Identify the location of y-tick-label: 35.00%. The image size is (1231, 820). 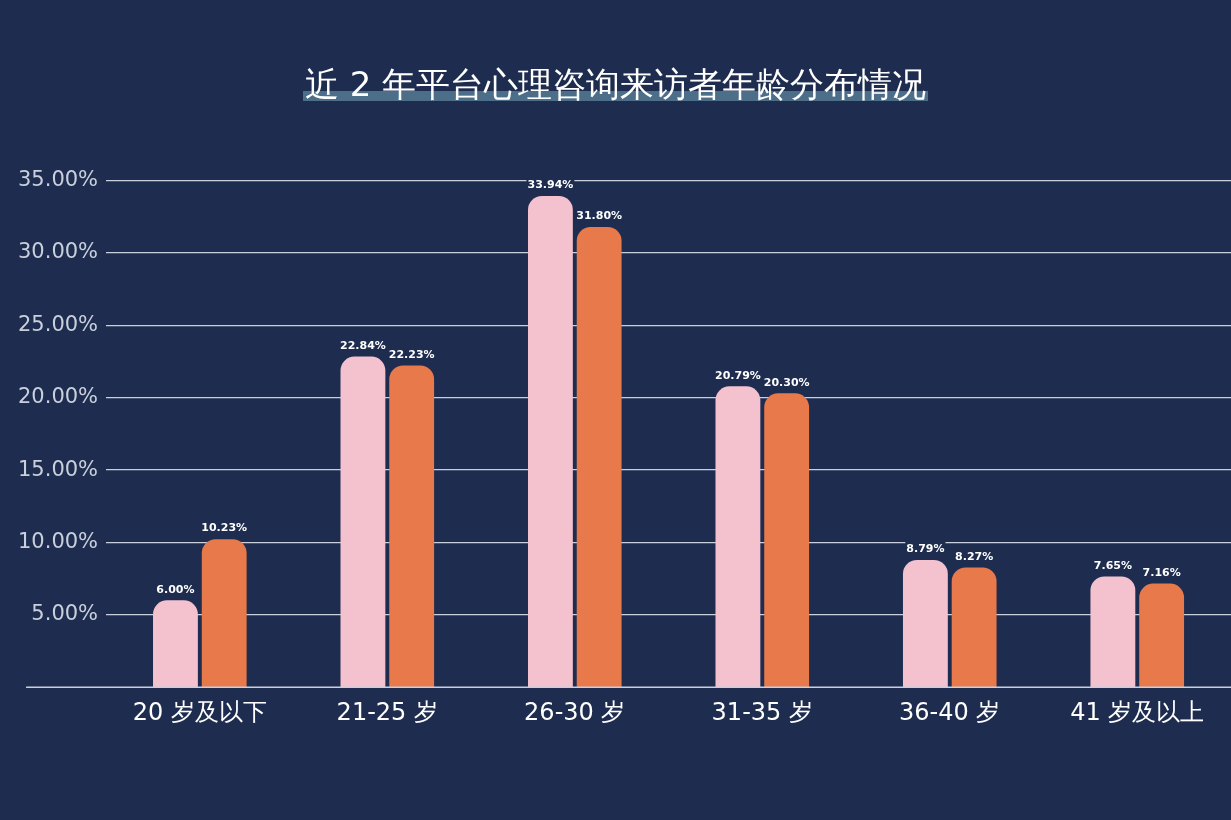
(58, 179).